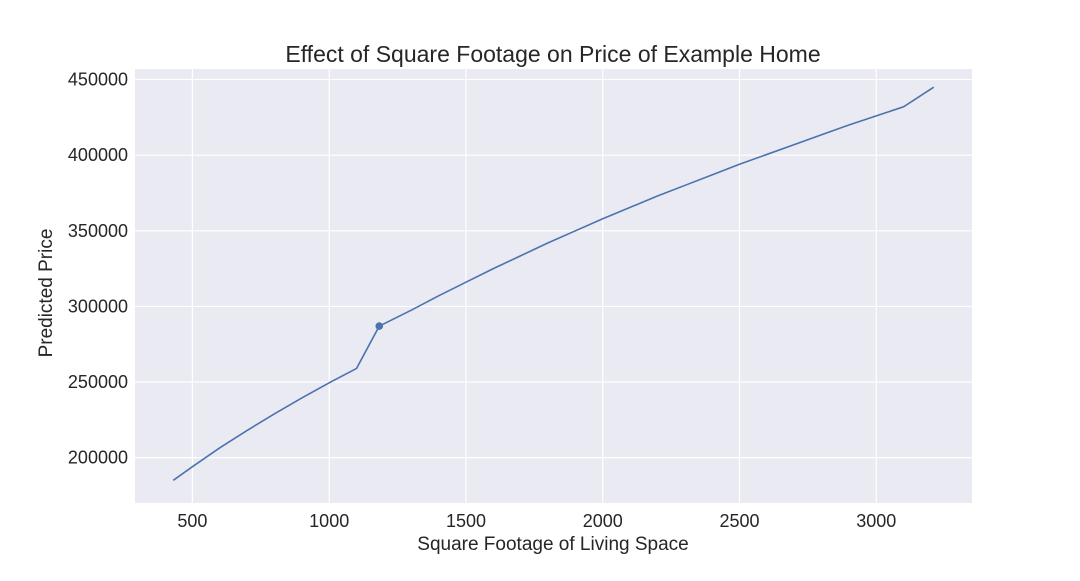 The height and width of the screenshot is (581, 1080). What do you see at coordinates (98, 269) in the screenshot?
I see `y-tick-labels: 200000 250000 300000 350000 400000 450000` at bounding box center [98, 269].